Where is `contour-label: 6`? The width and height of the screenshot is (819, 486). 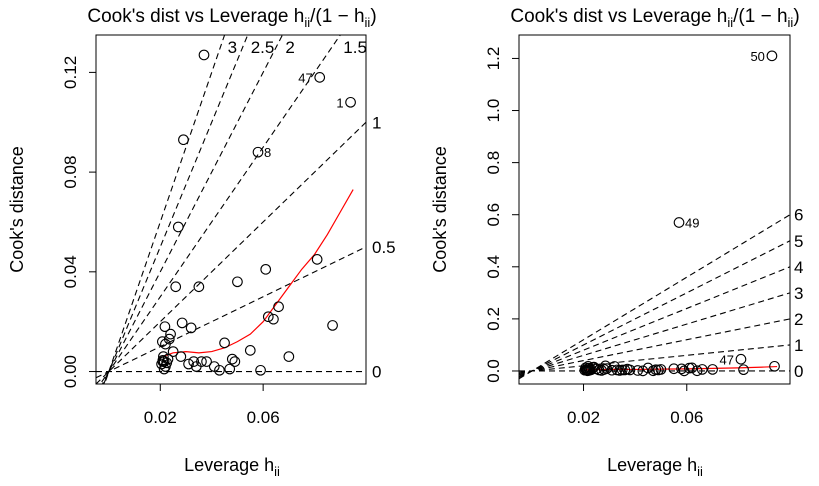
contour-label: 6 is located at coordinates (798, 215).